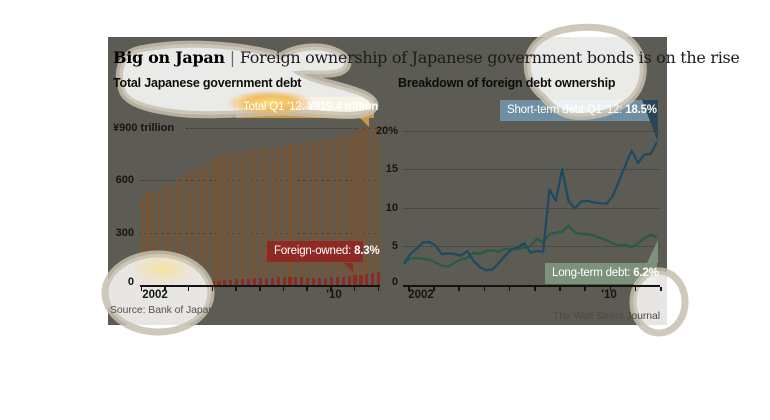 This screenshot has height=420, width=770. I want to click on left-x-label-10: '10, so click(334, 295).